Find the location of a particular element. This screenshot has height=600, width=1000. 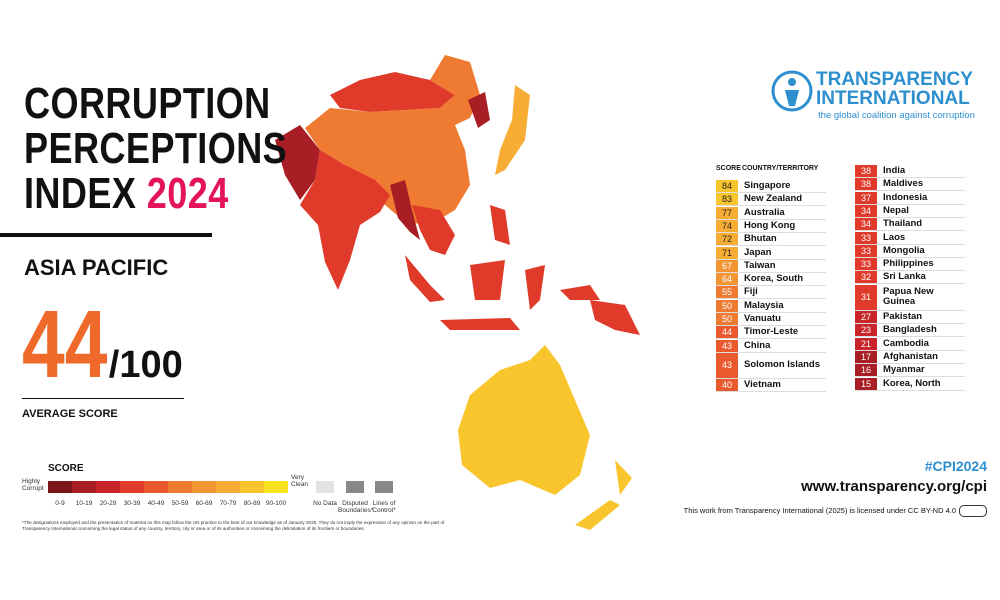

average-score: 44 is located at coordinates (65, 344).